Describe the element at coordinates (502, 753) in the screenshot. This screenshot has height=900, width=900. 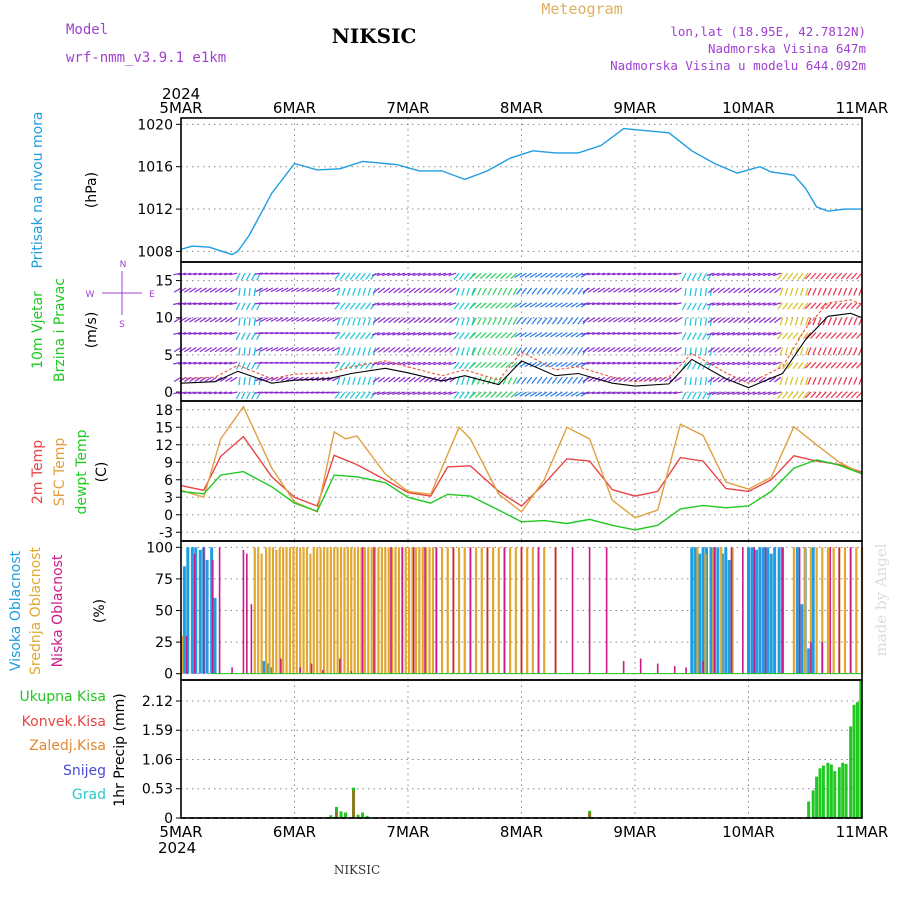
I see `panel-precip: 0 0.53 1.06 1.59 2.12` at that location.